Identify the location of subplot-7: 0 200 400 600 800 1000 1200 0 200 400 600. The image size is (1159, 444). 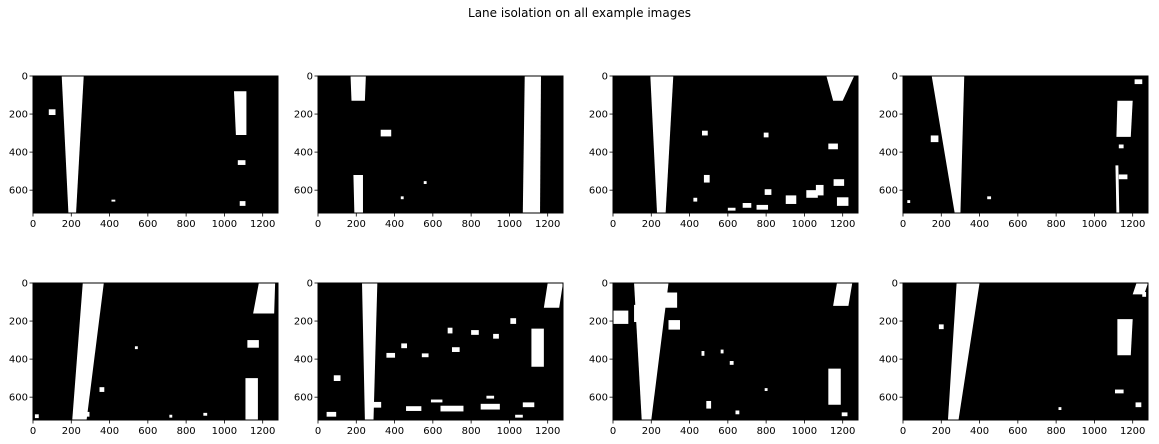
(724, 358).